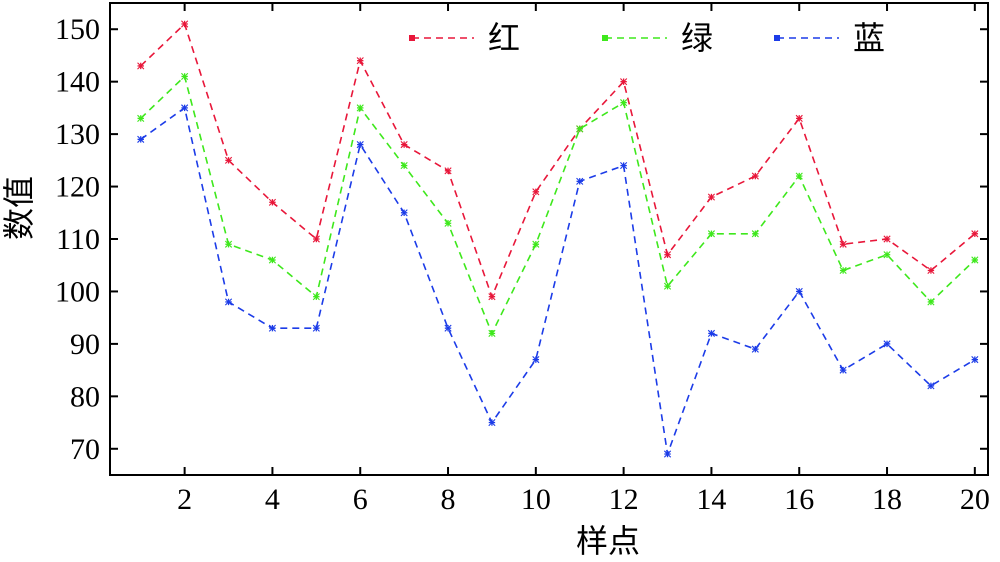 The width and height of the screenshot is (1000, 562). What do you see at coordinates (19, 208) in the screenshot?
I see `y-axis-title: 数值` at bounding box center [19, 208].